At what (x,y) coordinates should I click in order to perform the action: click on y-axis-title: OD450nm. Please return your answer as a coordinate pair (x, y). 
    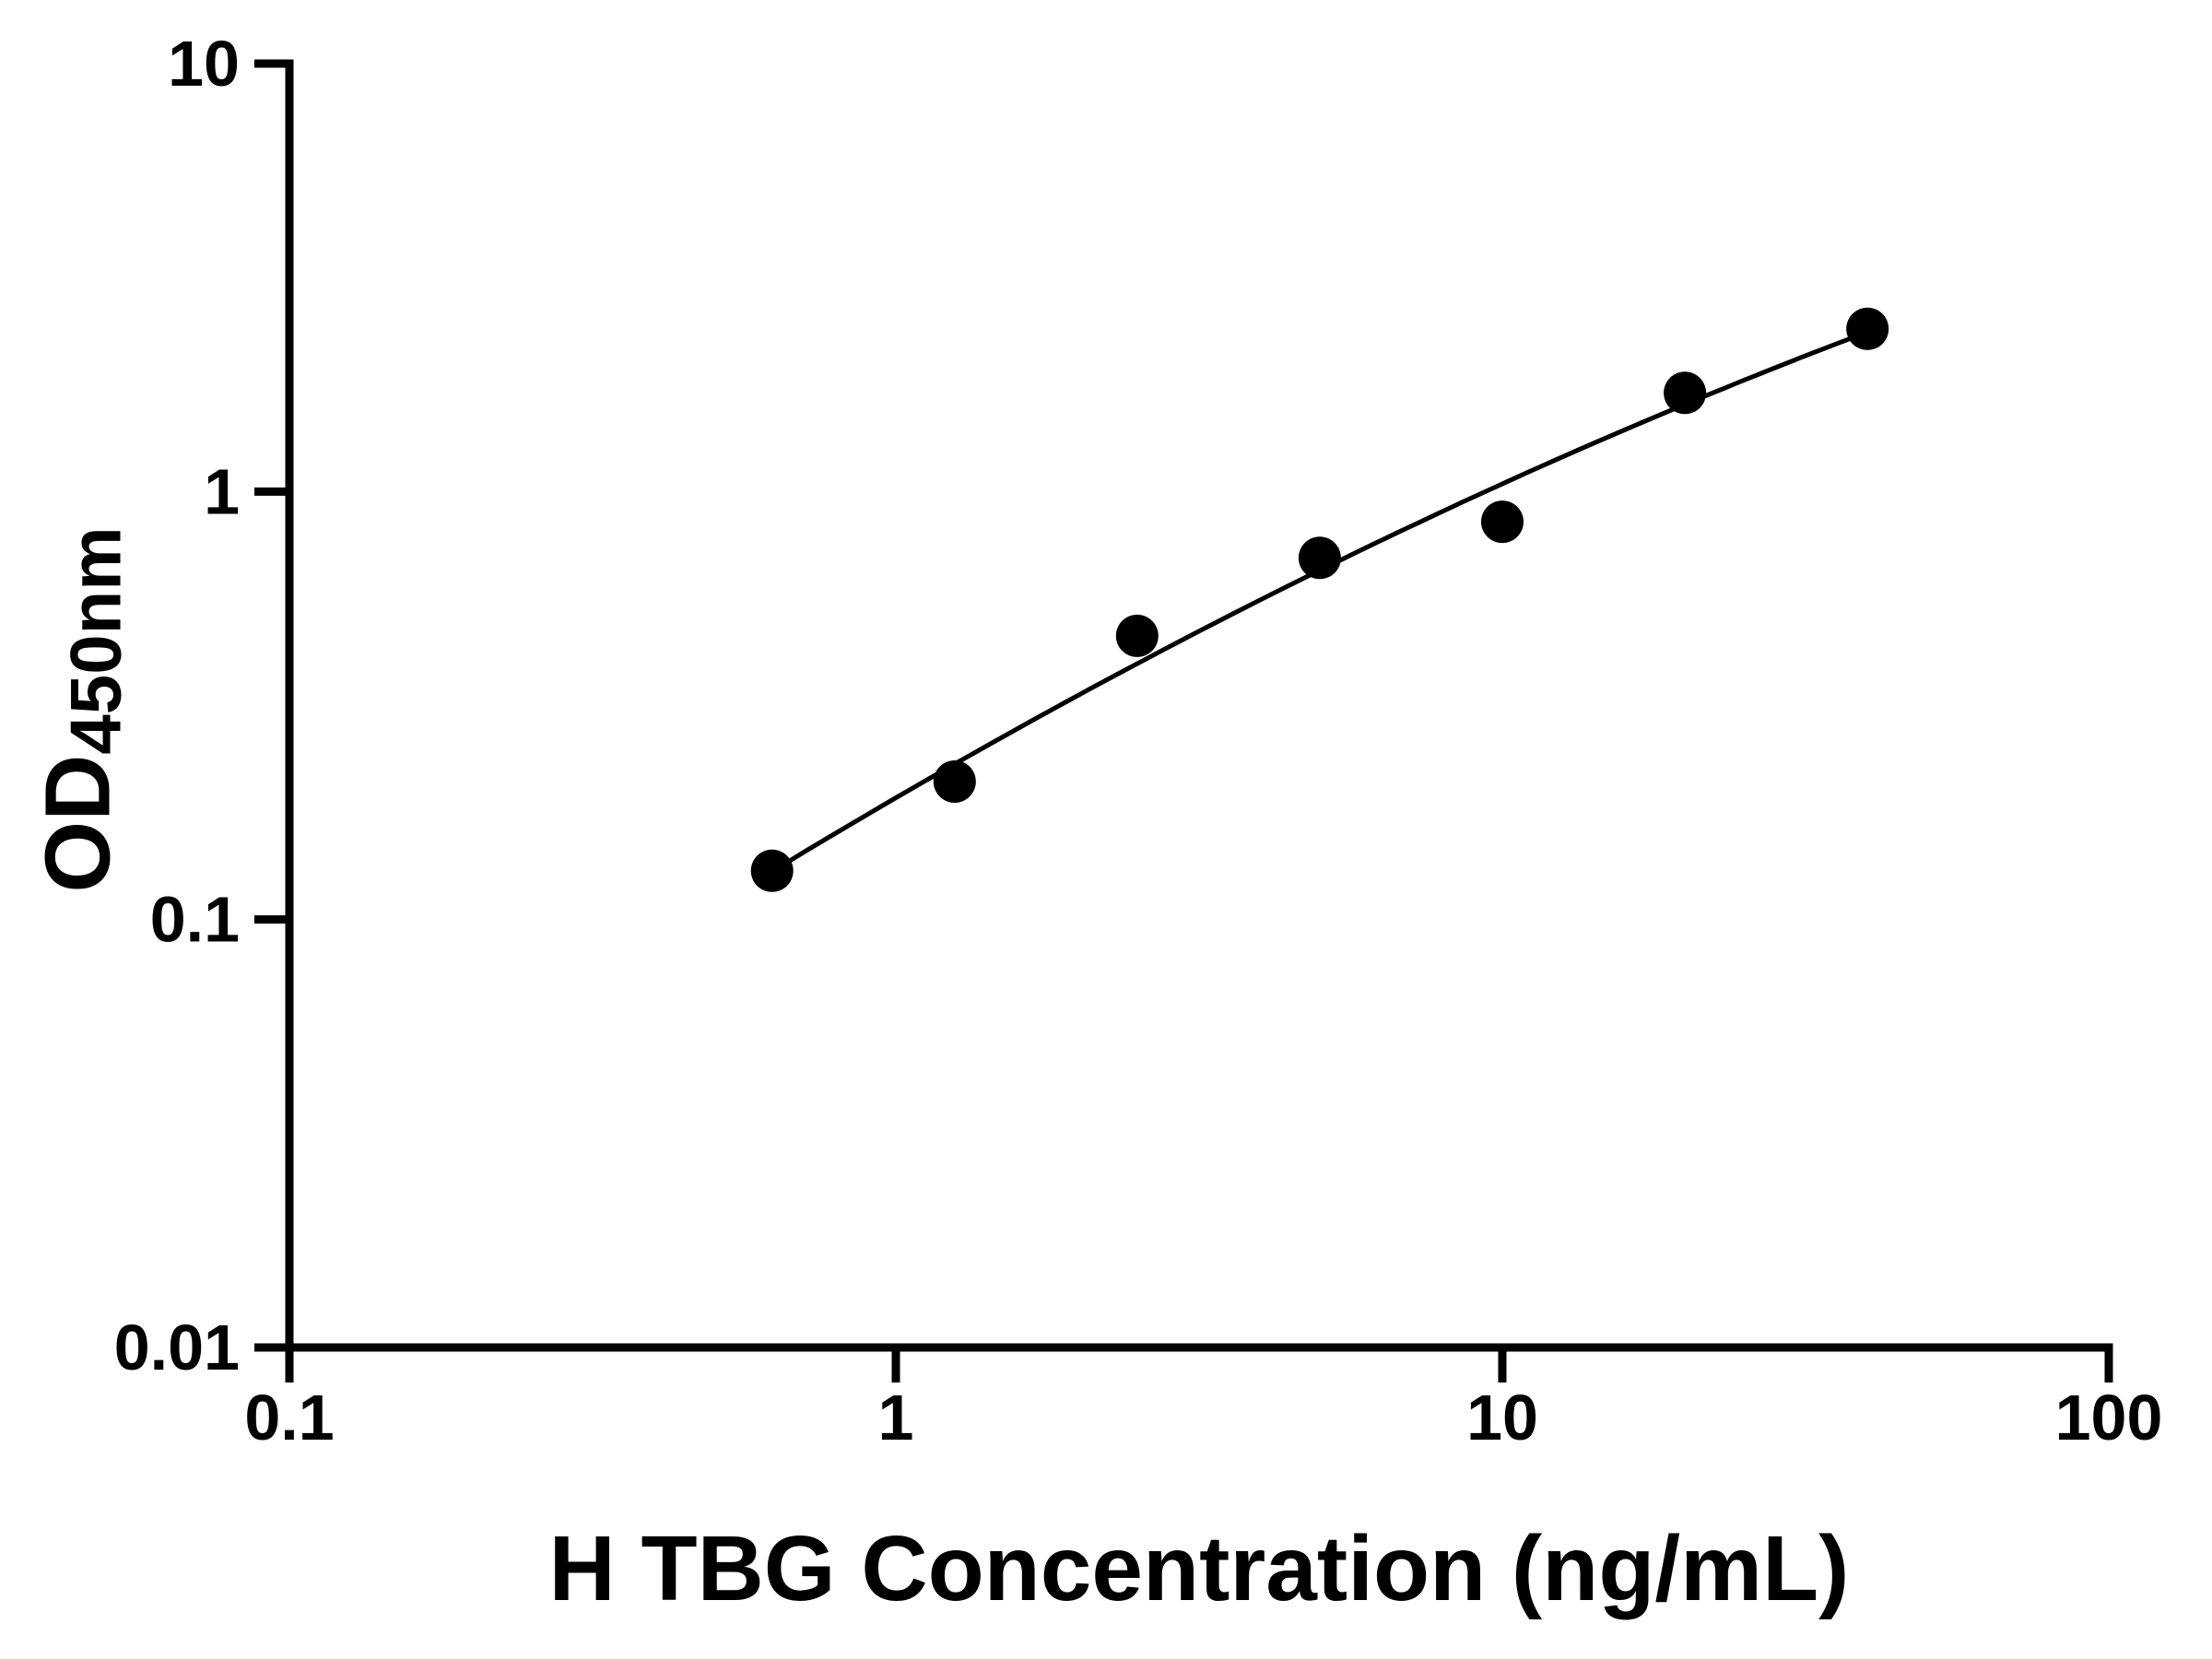
    Looking at the image, I should click on (81, 709).